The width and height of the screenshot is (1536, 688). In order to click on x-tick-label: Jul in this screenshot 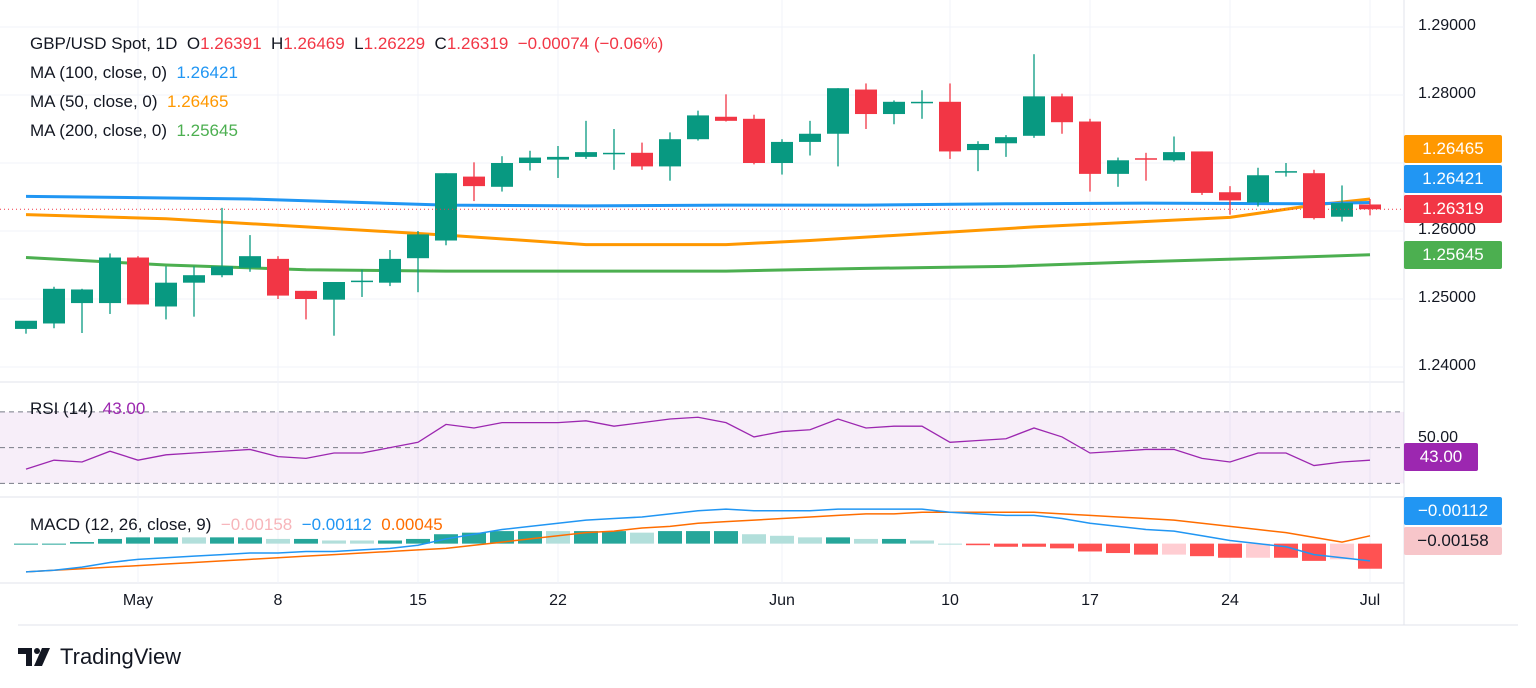, I will do `click(1370, 600)`.